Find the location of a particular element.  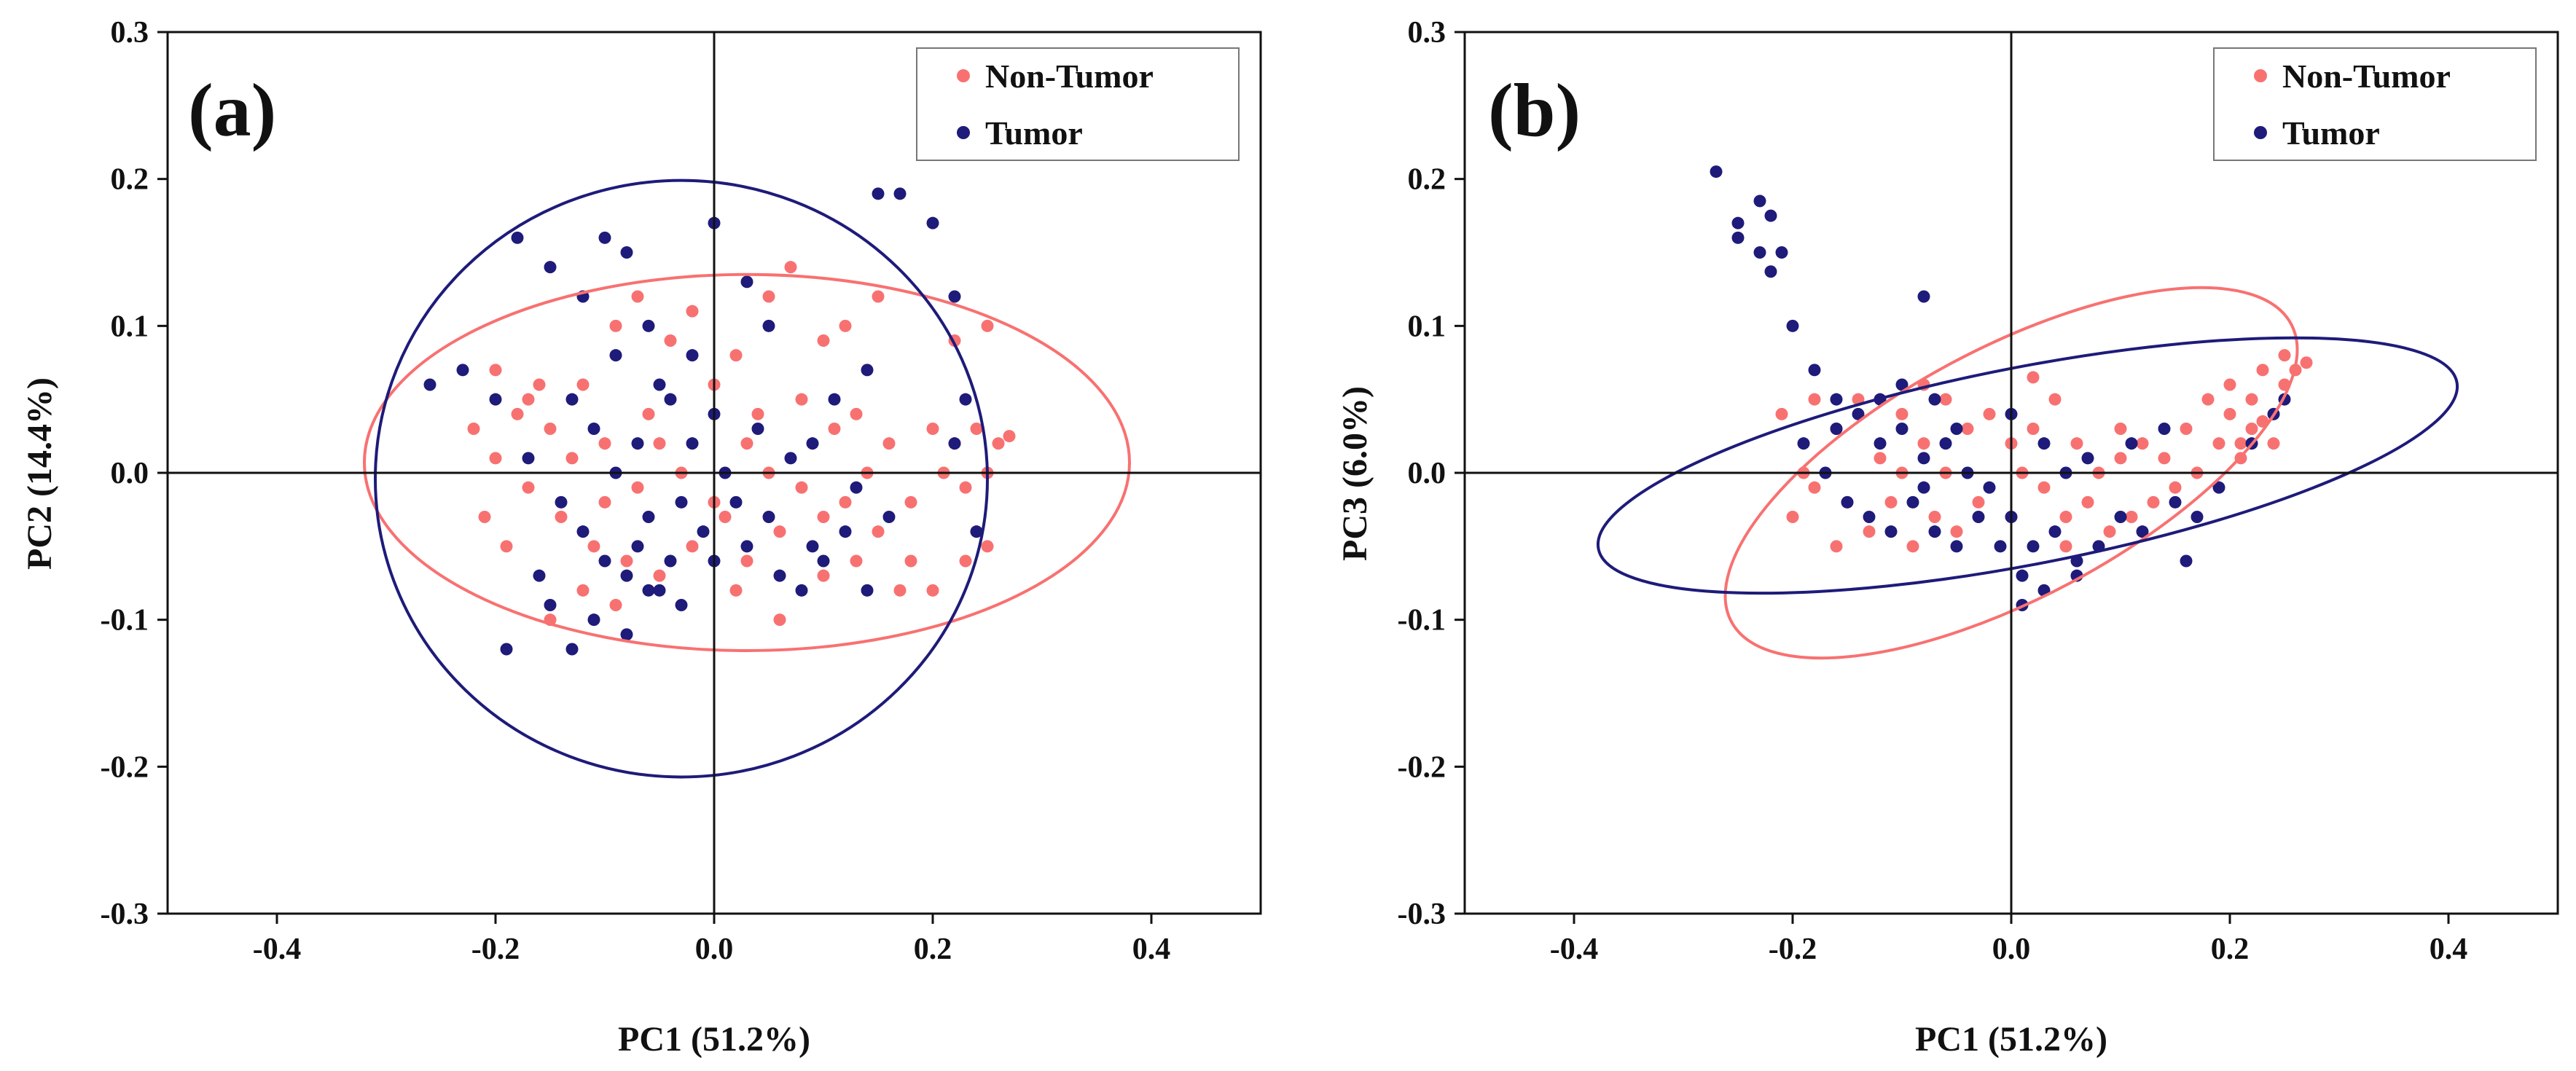

panel-a-series-tumor is located at coordinates (703, 421).